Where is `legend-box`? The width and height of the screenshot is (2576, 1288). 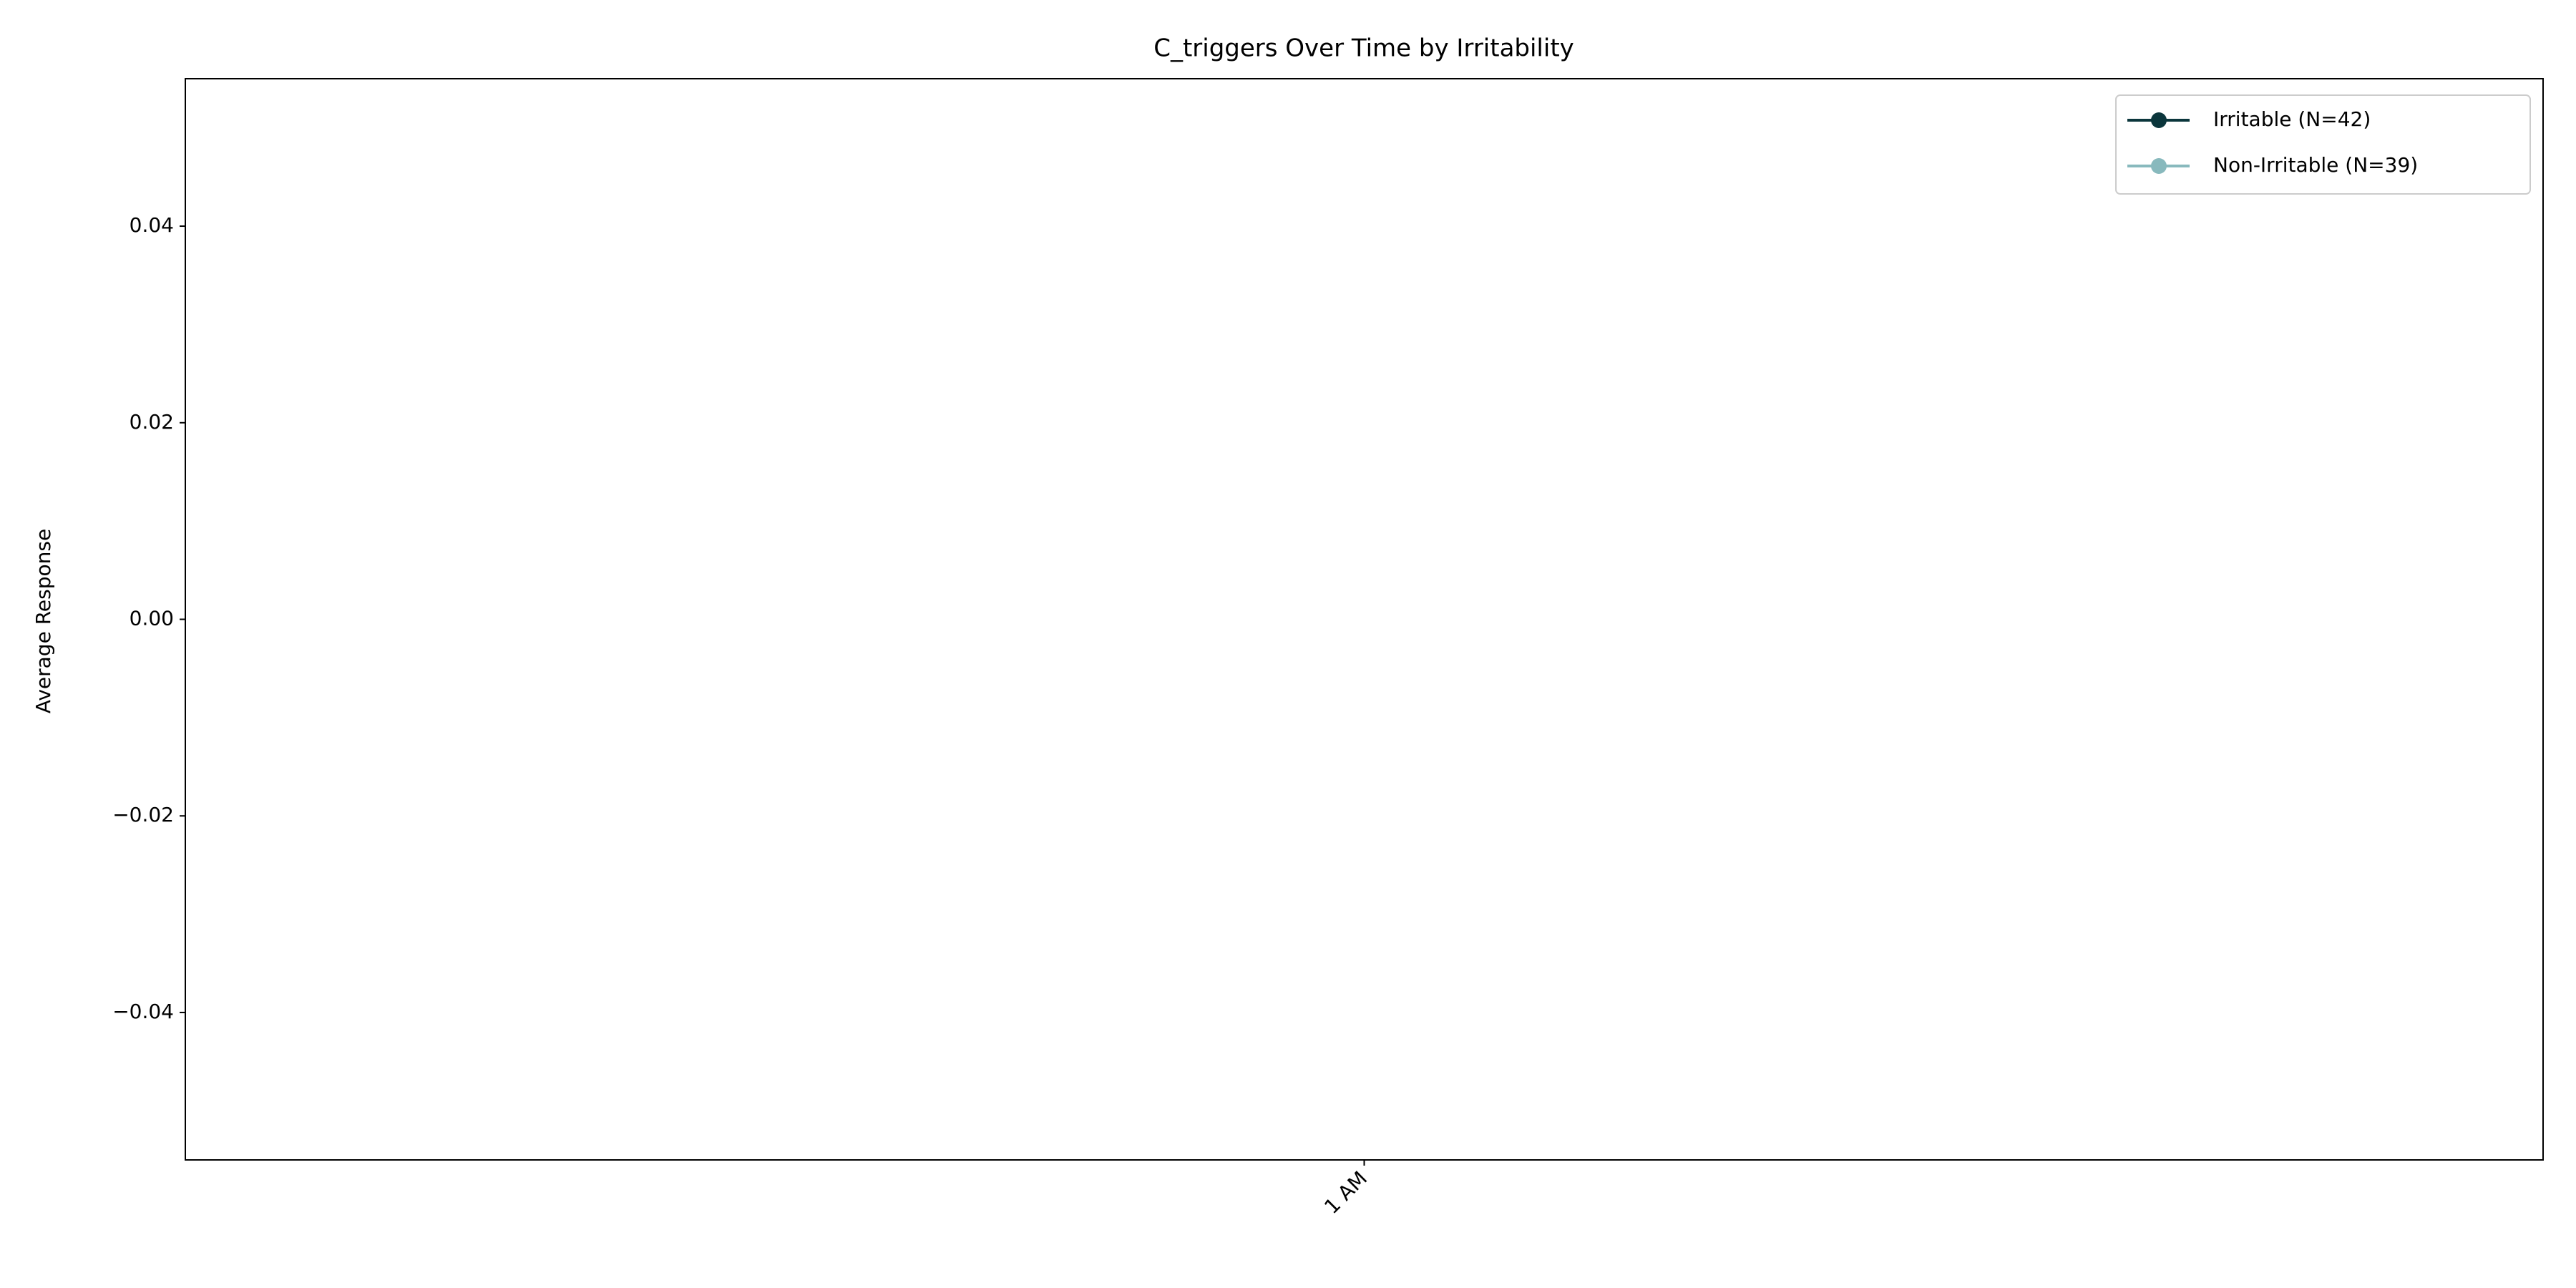 legend-box is located at coordinates (2323, 144).